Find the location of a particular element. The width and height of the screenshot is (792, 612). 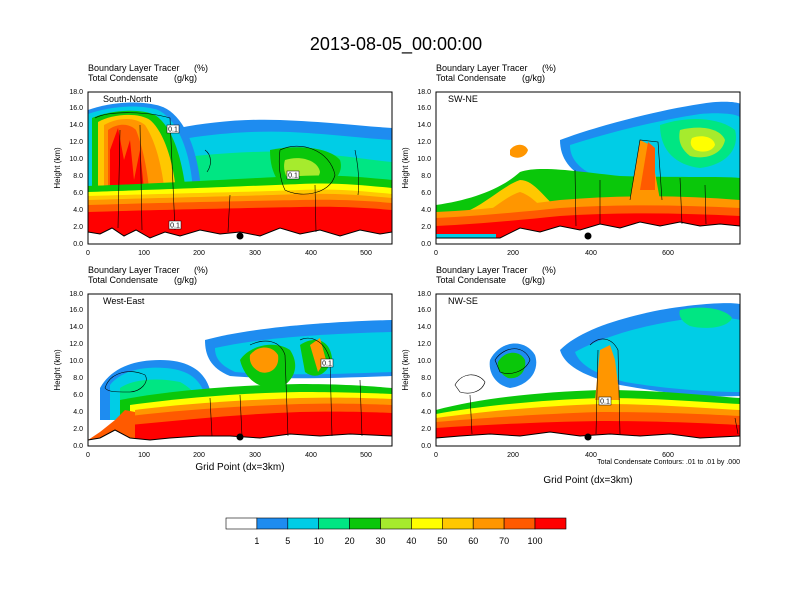

x-tick: 0 is located at coordinates (436, 455).